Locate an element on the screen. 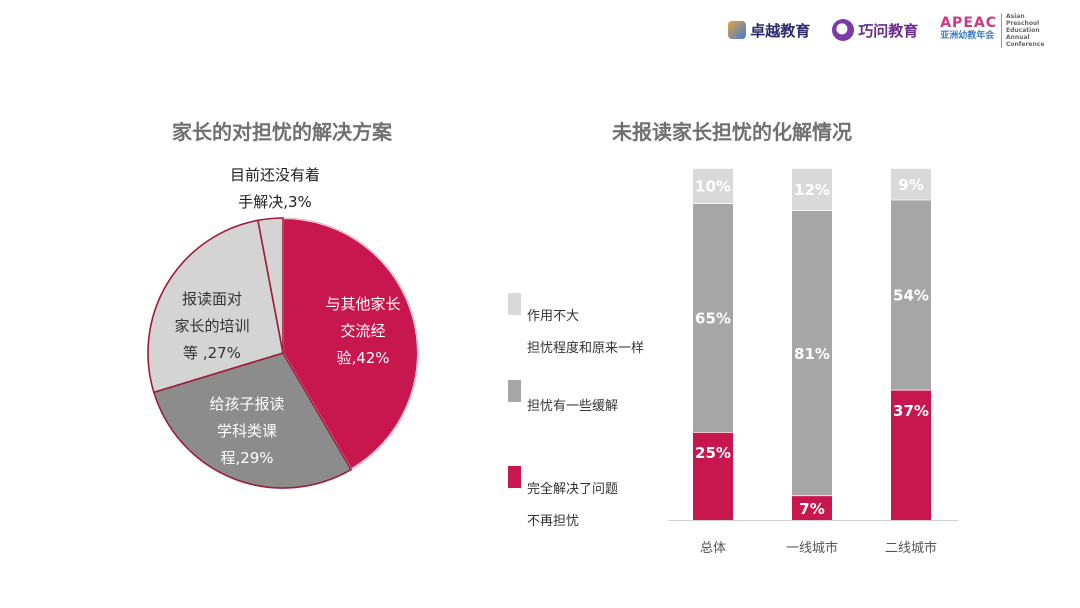 Image resolution: width=1080 pixels, height=608 pixels. bar-segment-tier1-eased is located at coordinates (812, 353).